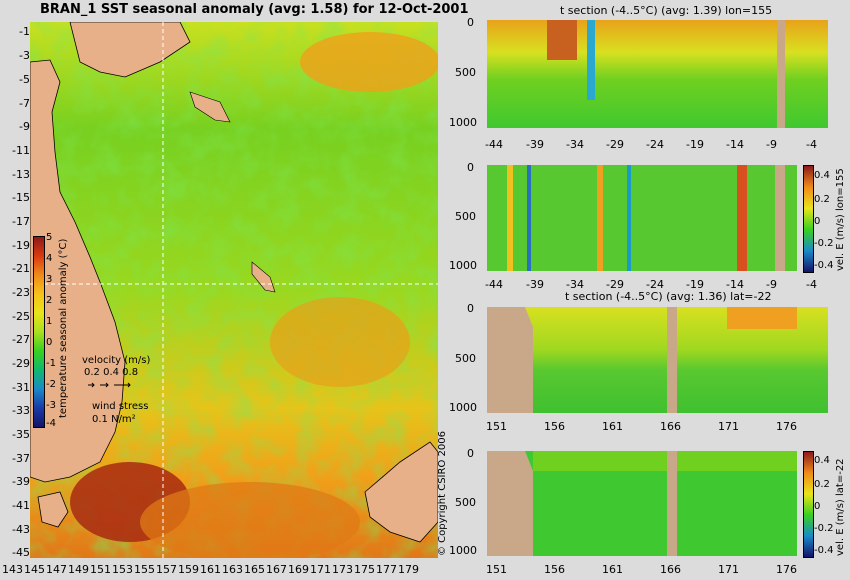 The height and width of the screenshot is (580, 850). Describe the element at coordinates (529, 218) in the screenshot. I see `panel2-band-b` at that location.